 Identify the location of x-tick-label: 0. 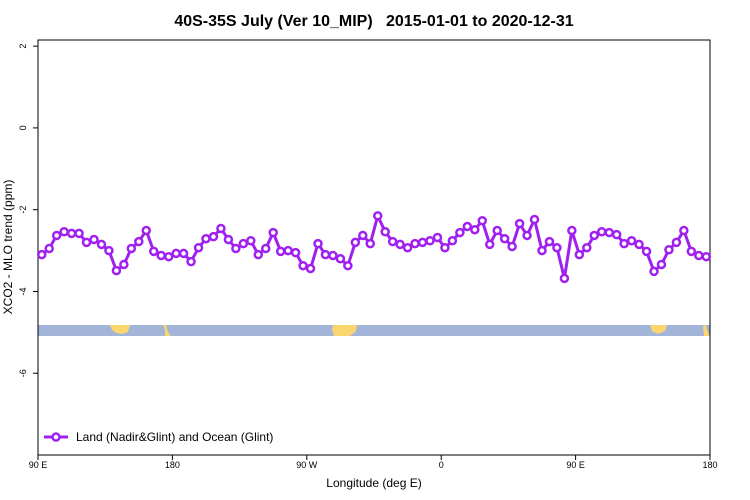
(441, 465).